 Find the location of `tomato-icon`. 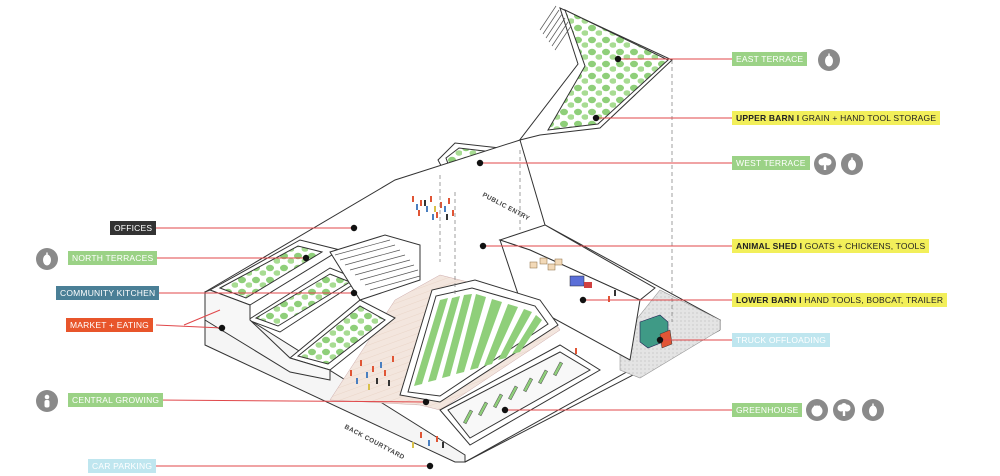

tomato-icon is located at coordinates (817, 410).